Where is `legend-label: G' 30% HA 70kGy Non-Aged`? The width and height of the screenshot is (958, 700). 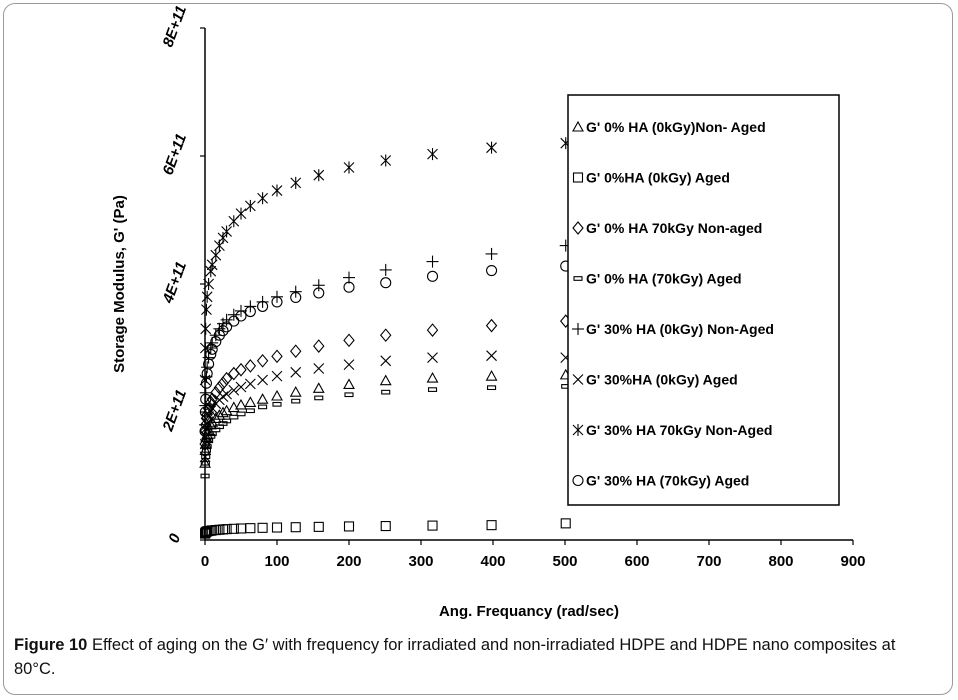 legend-label: G' 30% HA 70kGy Non-Aged is located at coordinates (679, 430).